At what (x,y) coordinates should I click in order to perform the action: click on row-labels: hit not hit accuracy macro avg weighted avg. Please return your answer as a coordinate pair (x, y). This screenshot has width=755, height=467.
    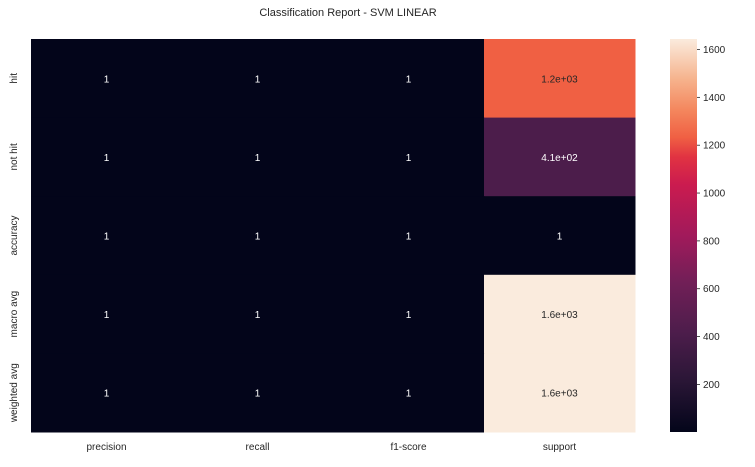
    Looking at the image, I should click on (14, 248).